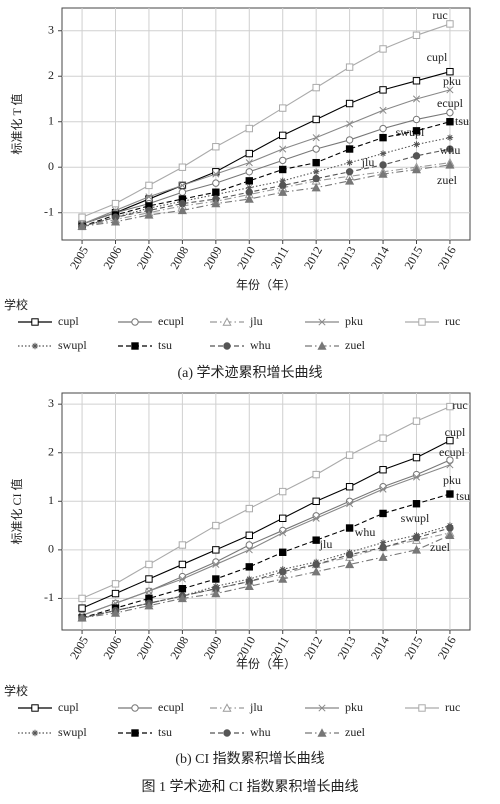 This screenshot has width=500, height=804. Describe the element at coordinates (249, 759) in the screenshot. I see `chart-caption: (b) CI 指数累积增长曲线` at that location.